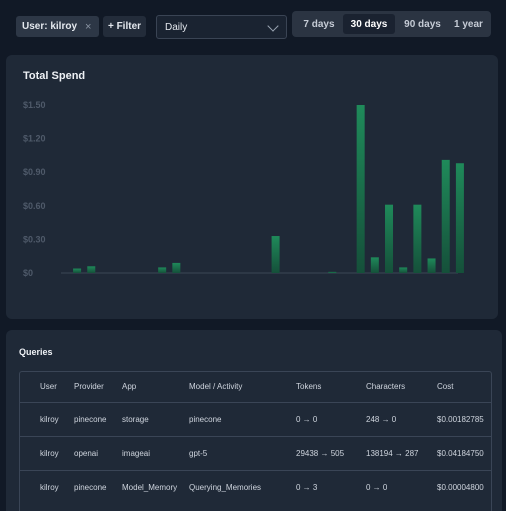  What do you see at coordinates (395, 452) in the screenshot?
I see `table-cell: 138194 → 287` at bounding box center [395, 452].